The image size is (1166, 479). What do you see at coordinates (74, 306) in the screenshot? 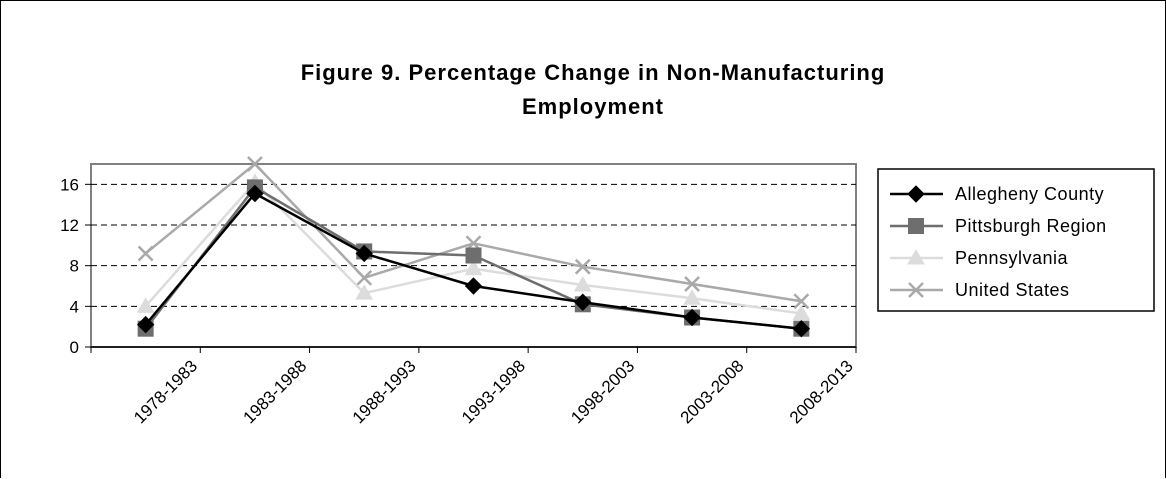
I see `y-tick-label: 4` at bounding box center [74, 306].